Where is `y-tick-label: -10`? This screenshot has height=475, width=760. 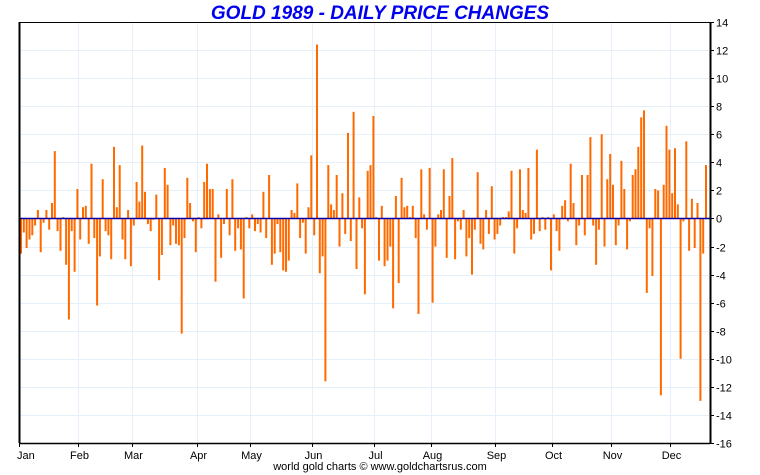
y-tick-label: -10 is located at coordinates (724, 361).